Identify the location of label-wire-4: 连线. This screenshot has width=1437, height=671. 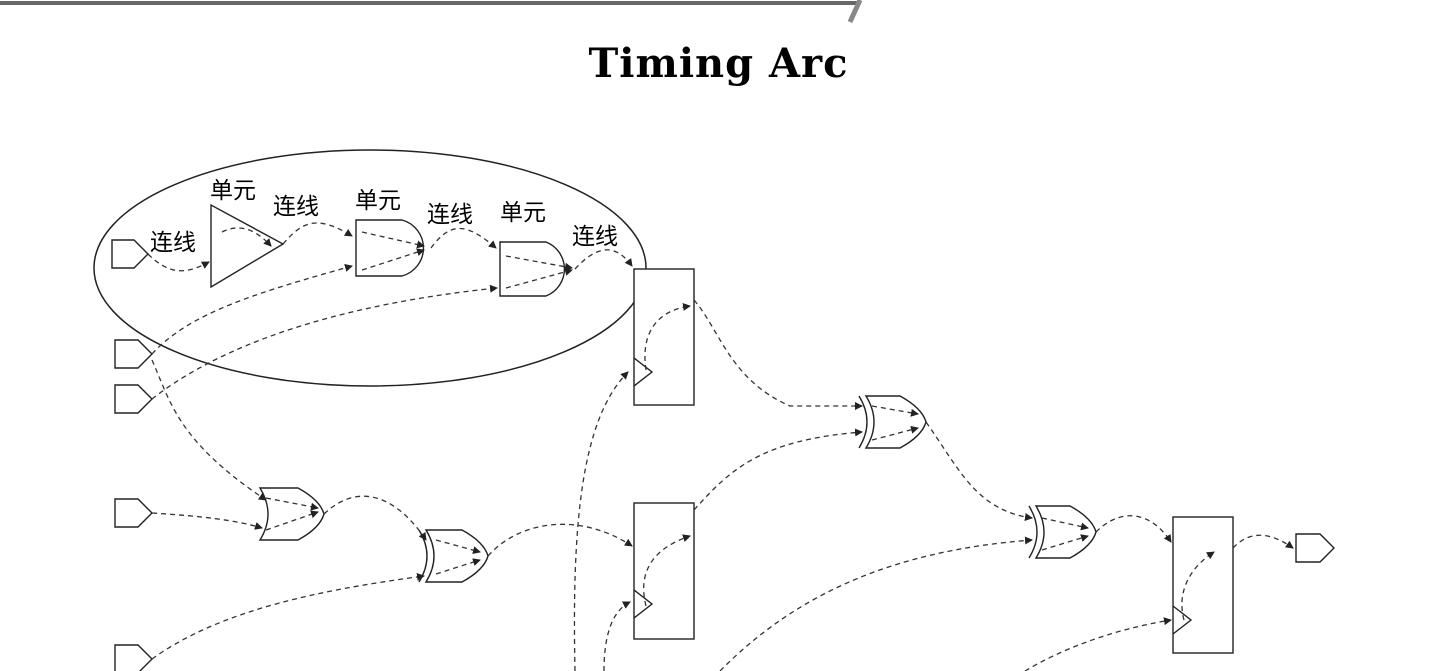
(595, 237).